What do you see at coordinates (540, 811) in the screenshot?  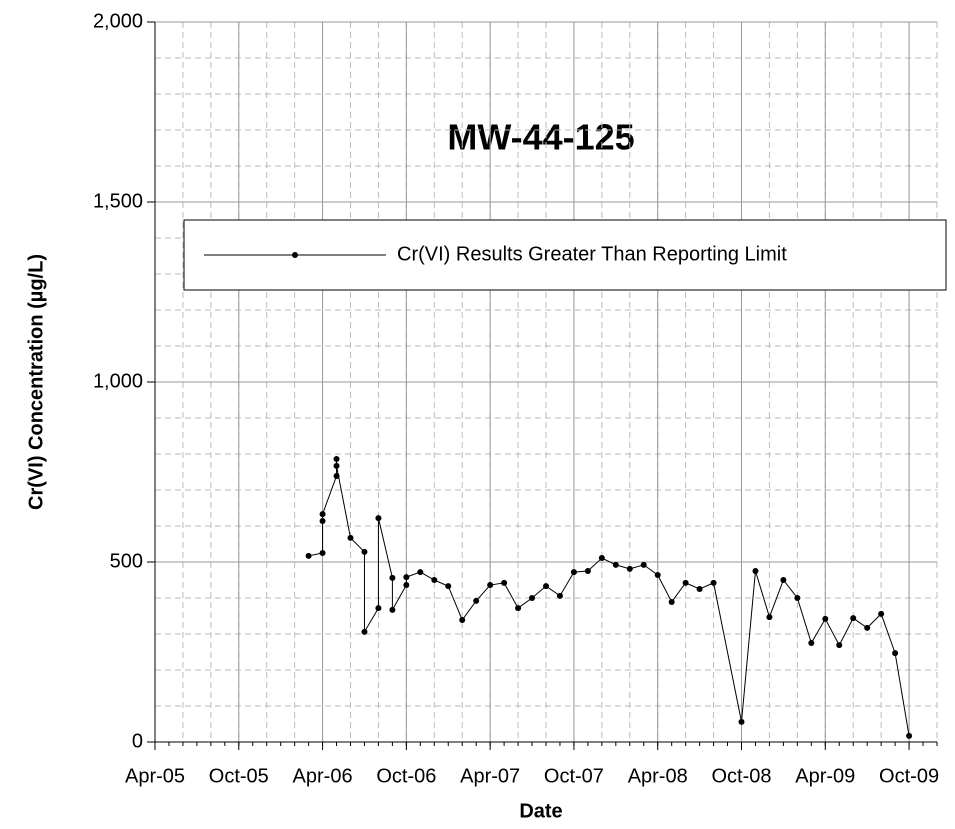 I see `x-axis-label: Date` at bounding box center [540, 811].